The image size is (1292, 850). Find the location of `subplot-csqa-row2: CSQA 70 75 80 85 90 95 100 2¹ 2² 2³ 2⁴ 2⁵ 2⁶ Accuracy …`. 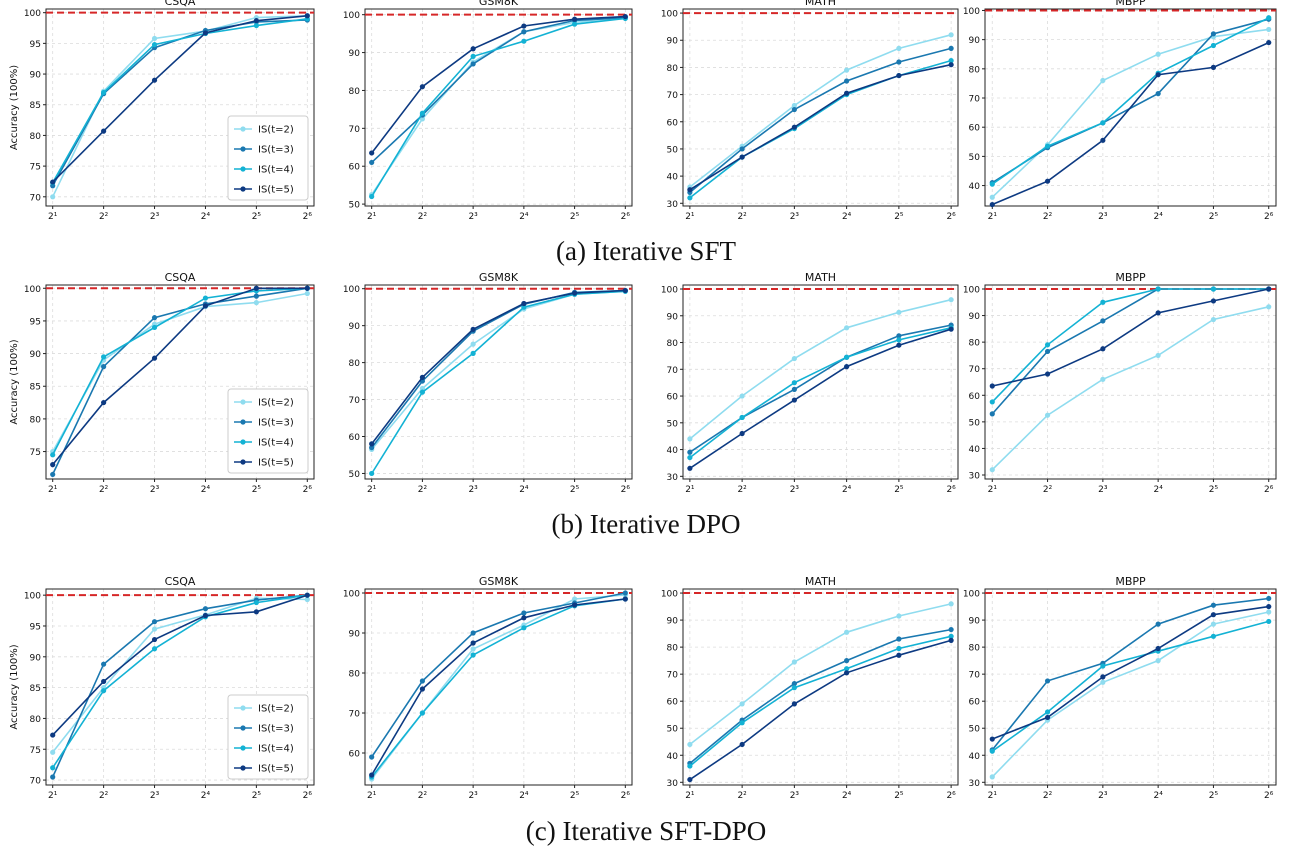

subplot-csqa-row2: CSQA 70 75 80 85 90 95 100 2¹ 2² 2³ 2⁴ 2⁵ 2⁶ Accuracy … is located at coordinates (162, 688).